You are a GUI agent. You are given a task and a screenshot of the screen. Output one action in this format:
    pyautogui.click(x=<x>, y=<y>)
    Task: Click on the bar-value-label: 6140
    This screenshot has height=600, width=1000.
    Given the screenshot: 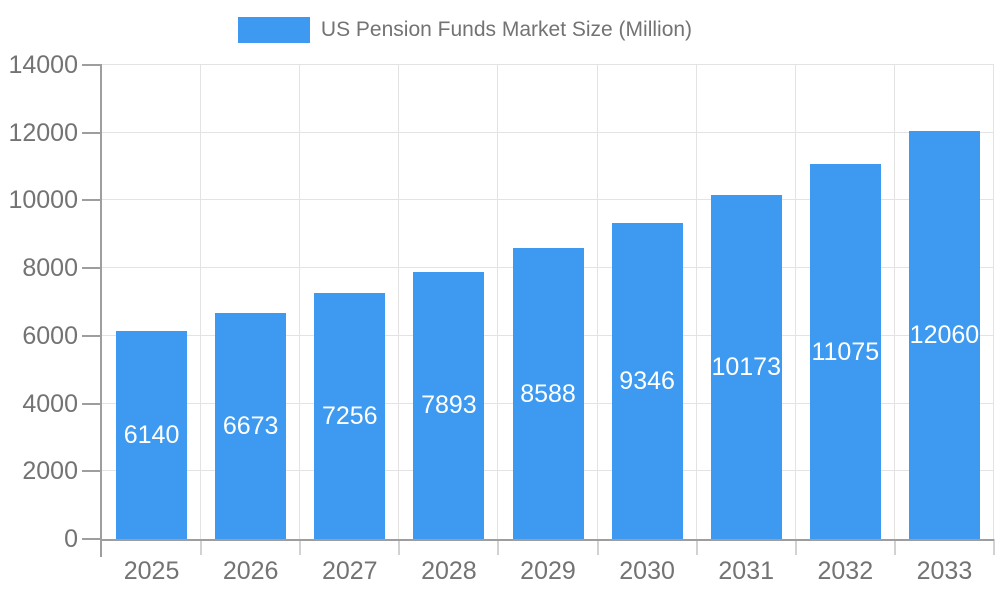 What is the action you would take?
    pyautogui.click(x=151, y=435)
    